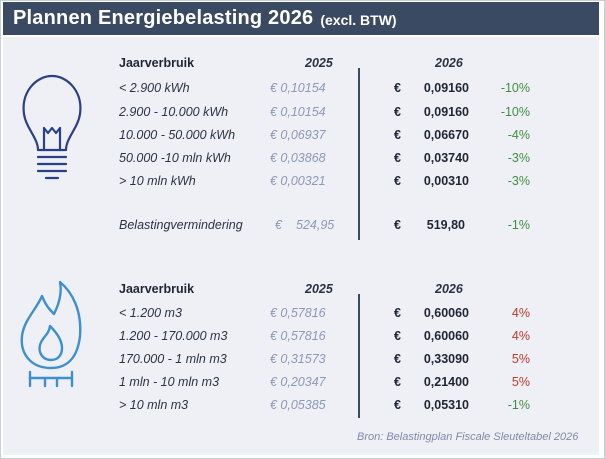 This screenshot has width=605, height=459. Describe the element at coordinates (175, 158) in the screenshot. I see `row-label: 50.000 -10 mln kWh` at that location.